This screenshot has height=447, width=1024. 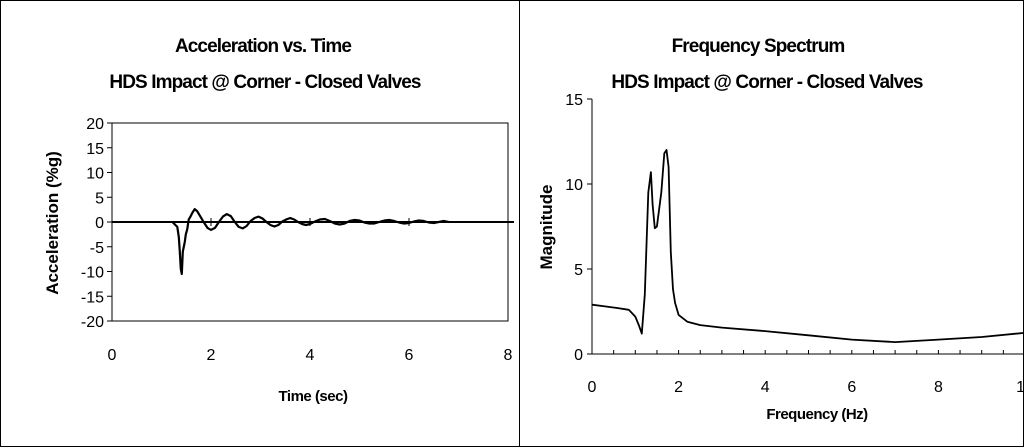 I want to click on y-tick-label: -5, so click(x=97, y=248).